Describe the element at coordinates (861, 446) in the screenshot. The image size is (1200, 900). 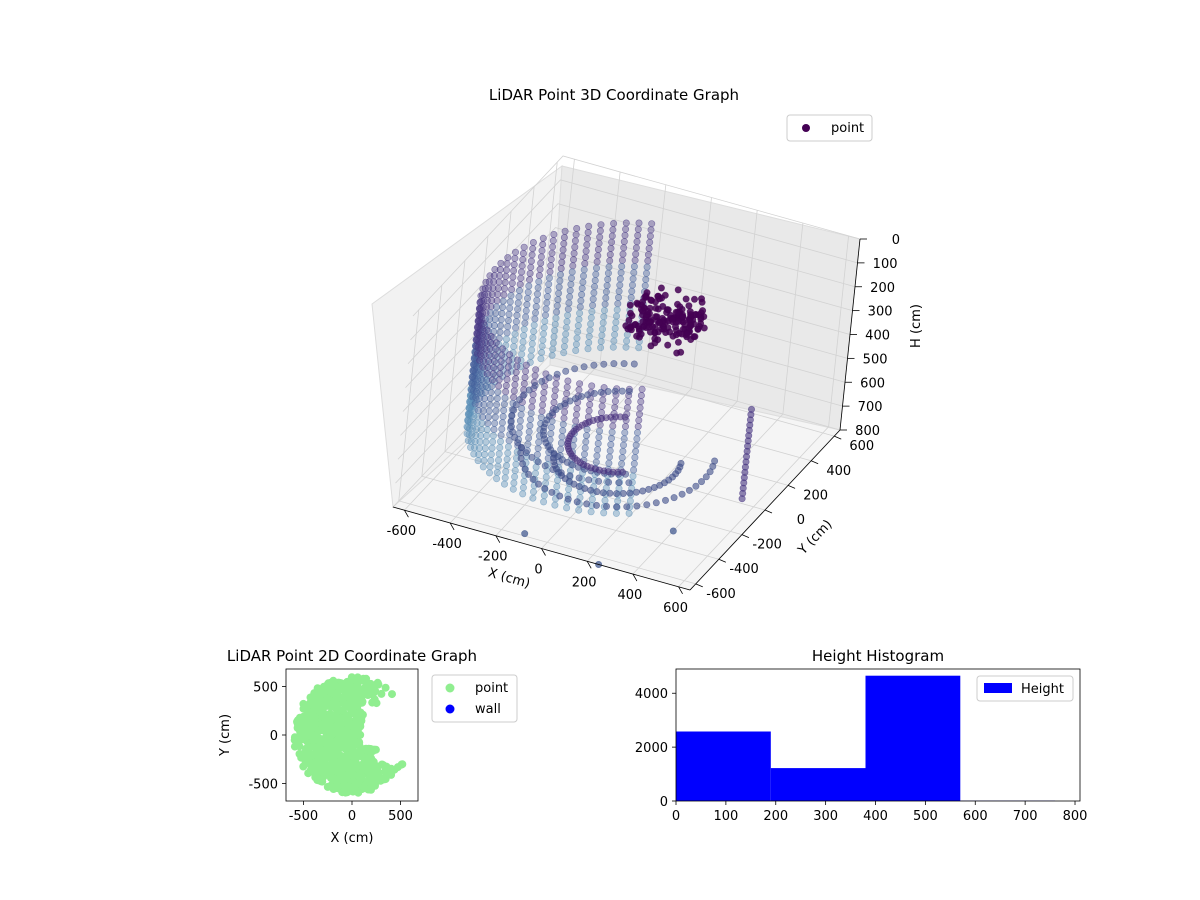
I see `y-tick-label-3d: 600` at that location.